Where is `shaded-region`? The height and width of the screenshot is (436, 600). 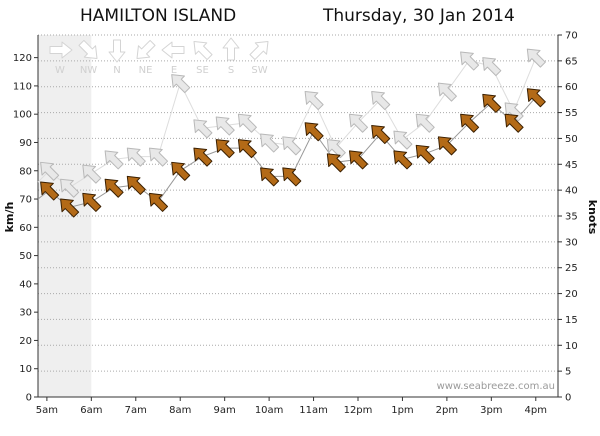
shaded-region is located at coordinates (65, 216).